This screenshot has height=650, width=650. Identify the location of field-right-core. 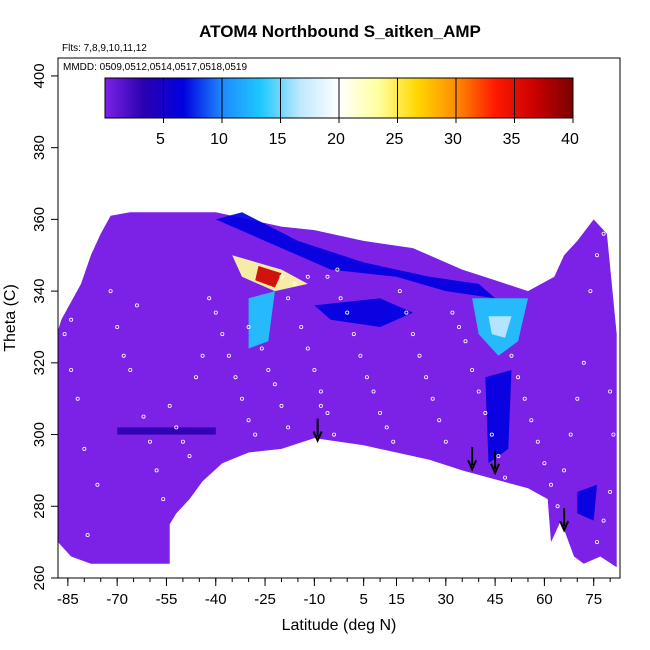
(500, 327).